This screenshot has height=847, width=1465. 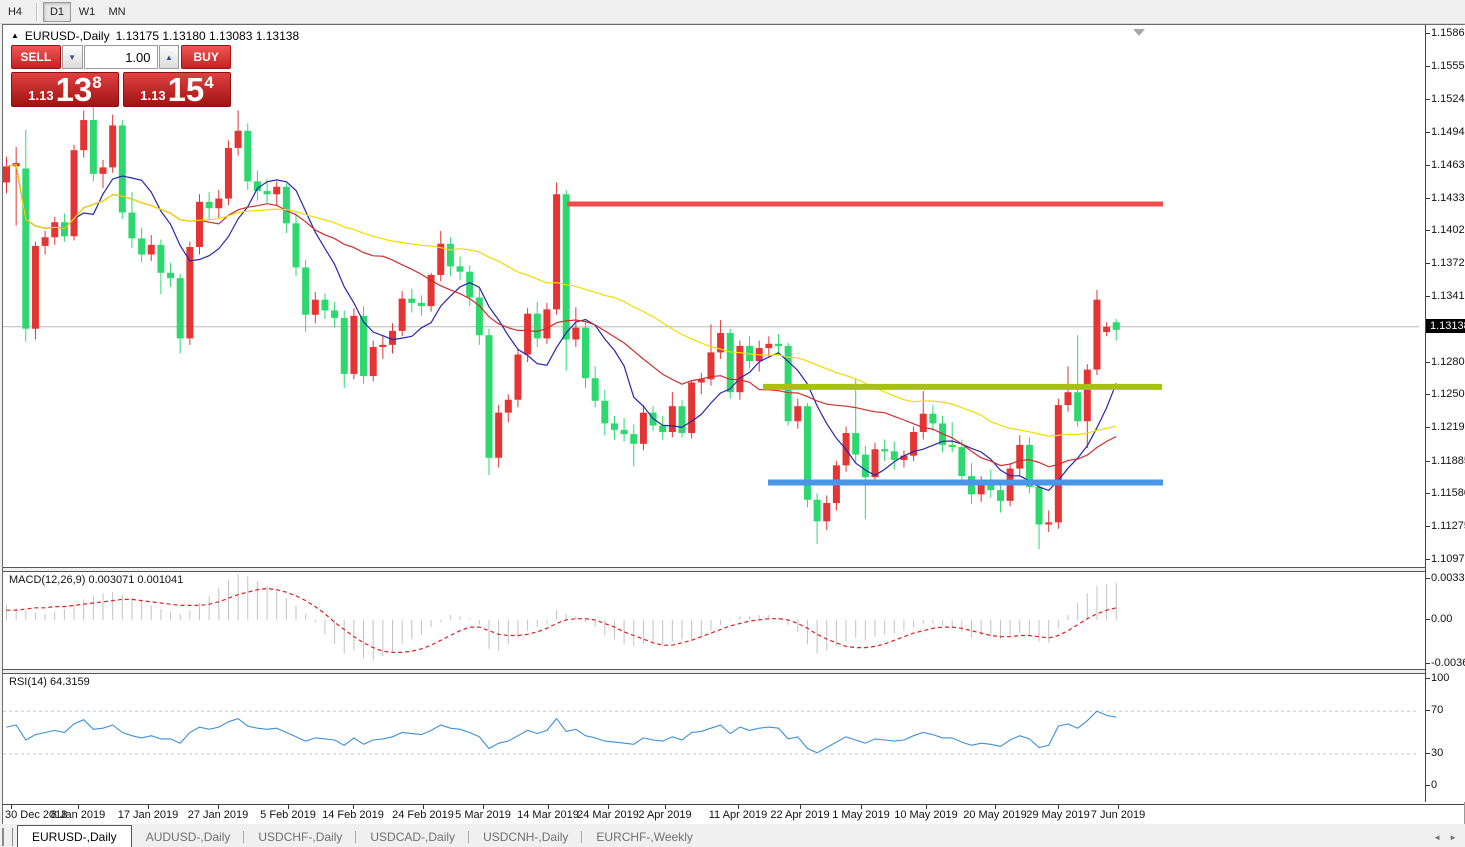 What do you see at coordinates (732, 12) in the screenshot?
I see `timeframe-toolbar: H4 D1 W1 MN` at bounding box center [732, 12].